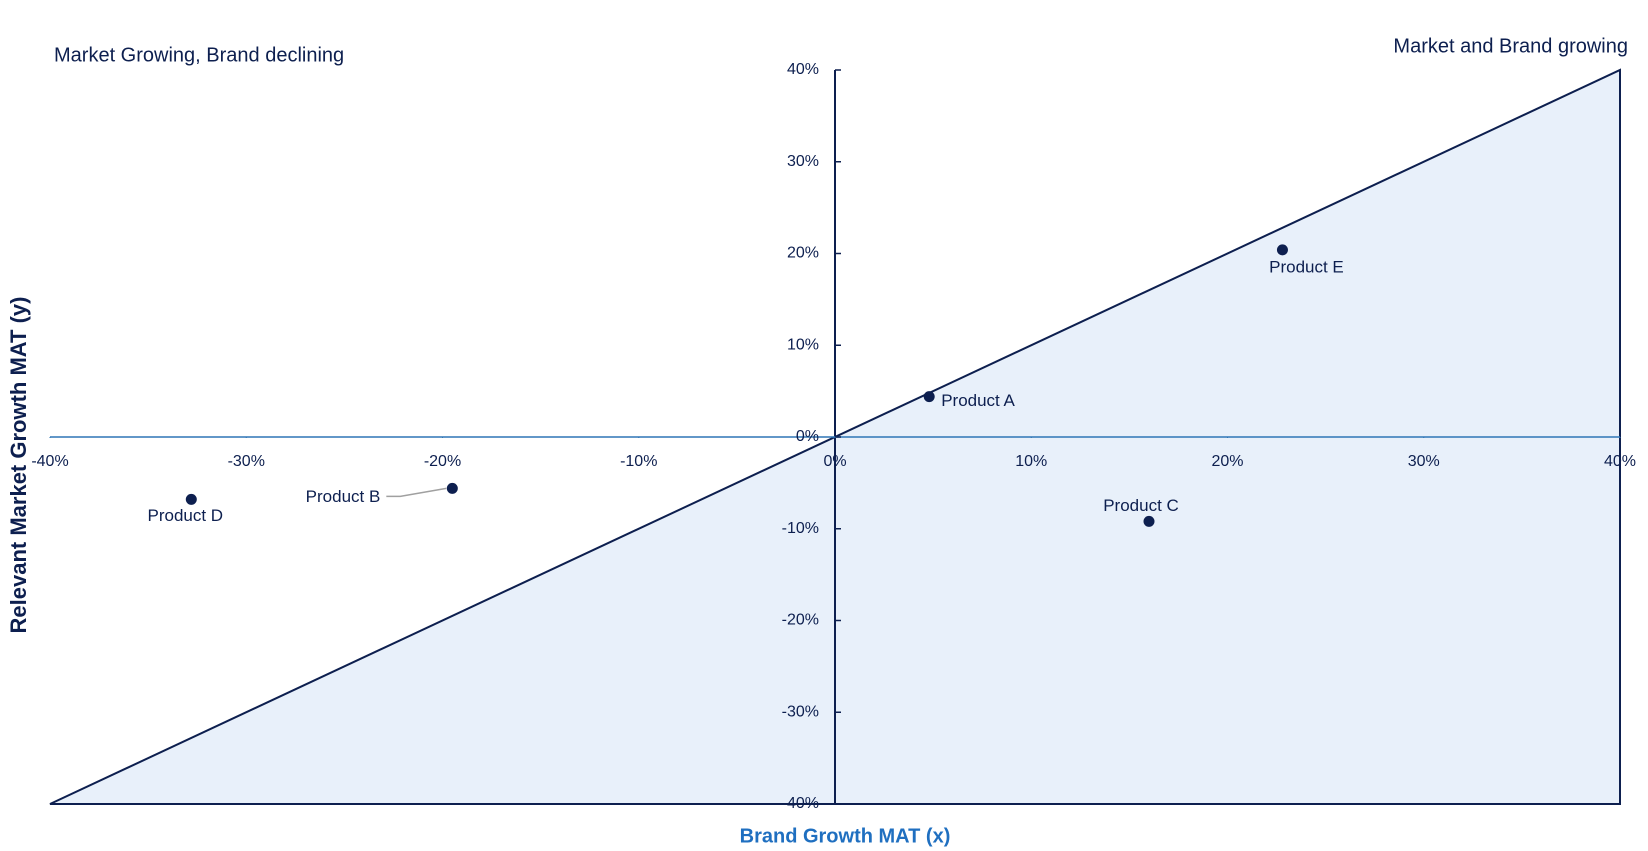 This screenshot has height=851, width=1648. What do you see at coordinates (1620, 461) in the screenshot?
I see `x-tick-label: 40%` at bounding box center [1620, 461].